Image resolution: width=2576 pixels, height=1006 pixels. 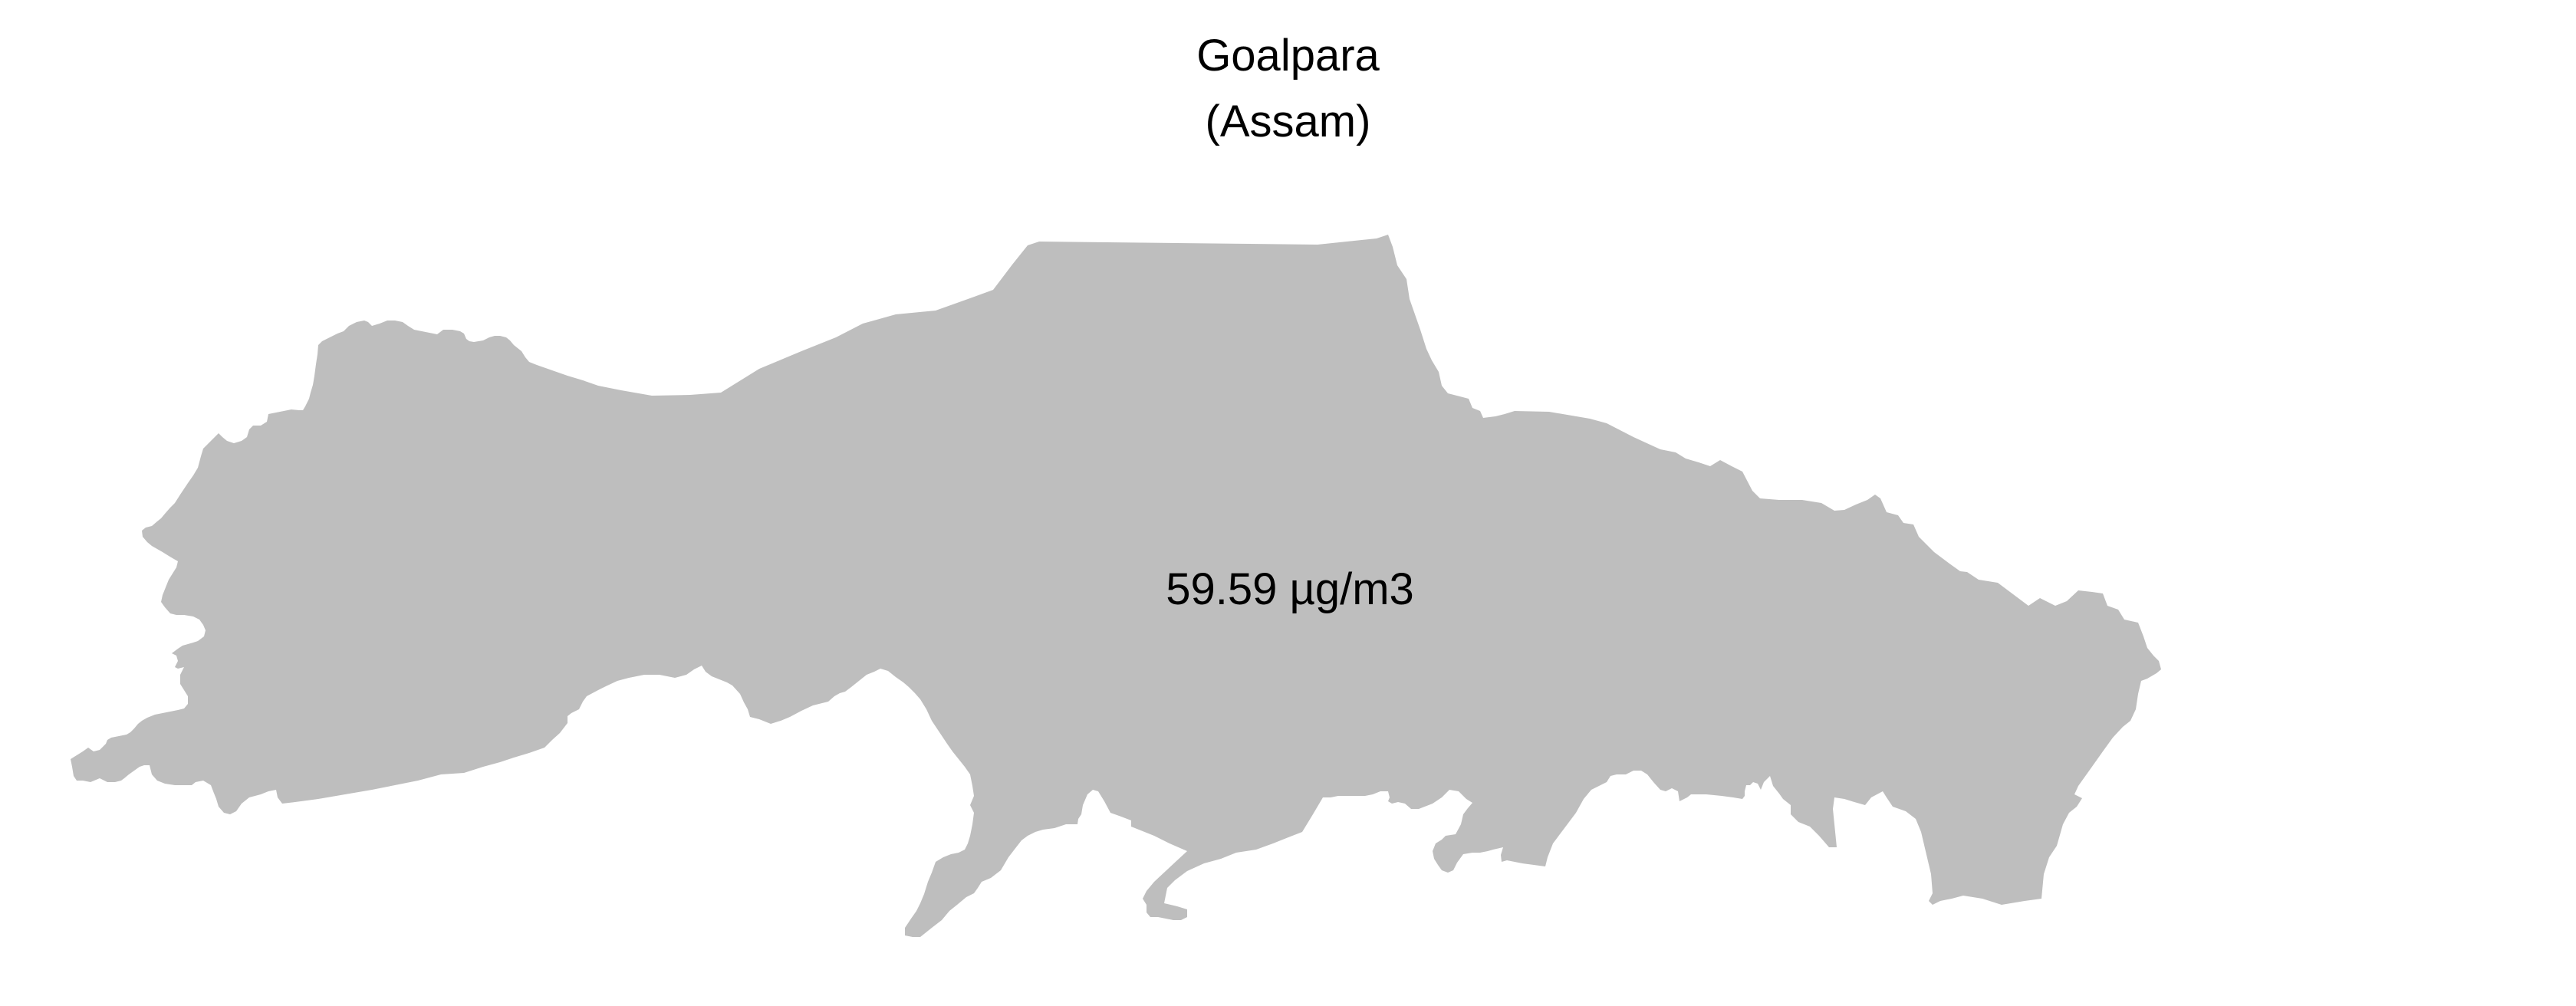 What do you see at coordinates (1288, 121) in the screenshot?
I see `map-subtitle: (Assam)` at bounding box center [1288, 121].